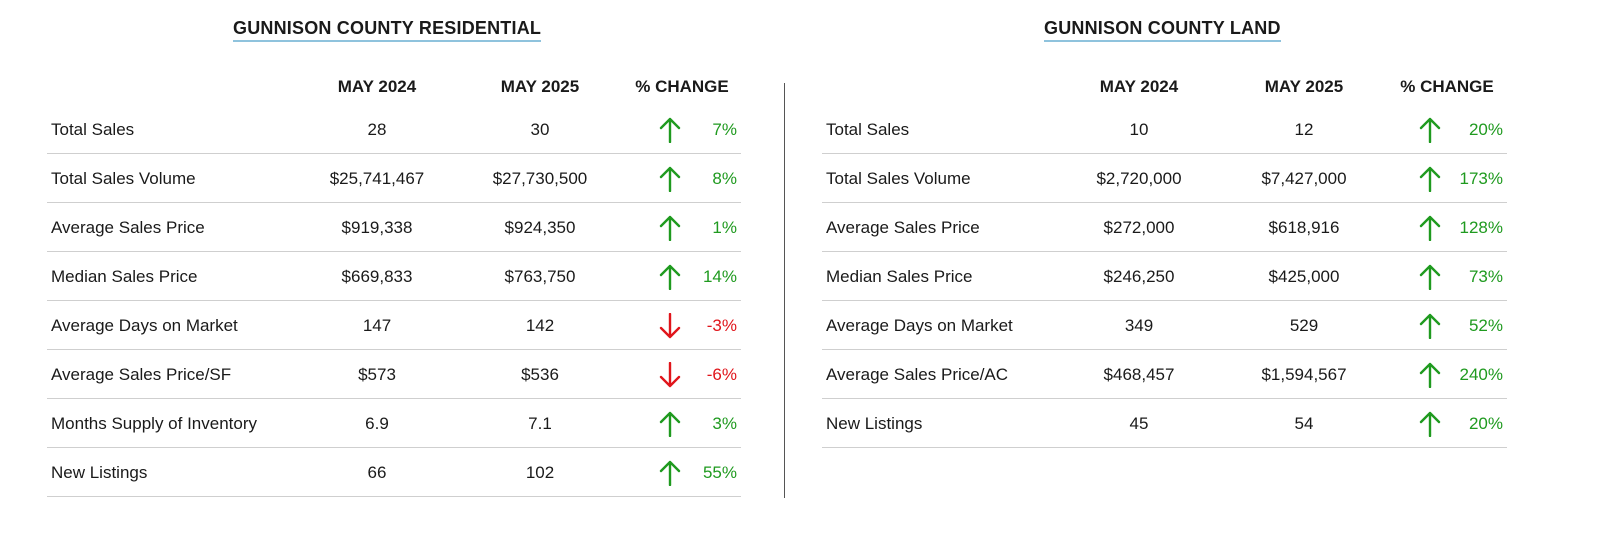  What do you see at coordinates (1139, 178) in the screenshot?
I see `prev-value: $2,720,000` at bounding box center [1139, 178].